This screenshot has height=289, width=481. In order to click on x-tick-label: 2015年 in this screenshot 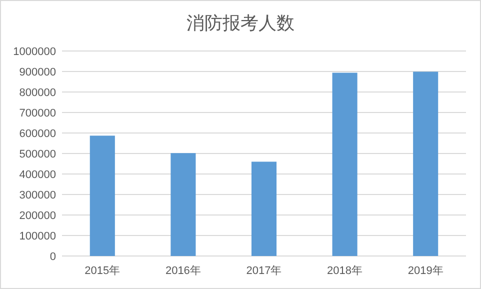, I will do `click(102, 271)`.